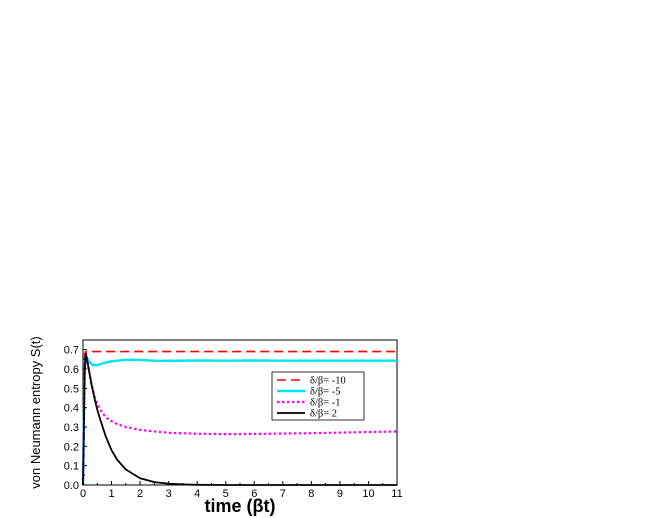 This screenshot has width=654, height=518. I want to click on y-axis: 0.0 0.1 0.2 0.3 0.4 0.5 0.6 0.7, so click(75, 415).